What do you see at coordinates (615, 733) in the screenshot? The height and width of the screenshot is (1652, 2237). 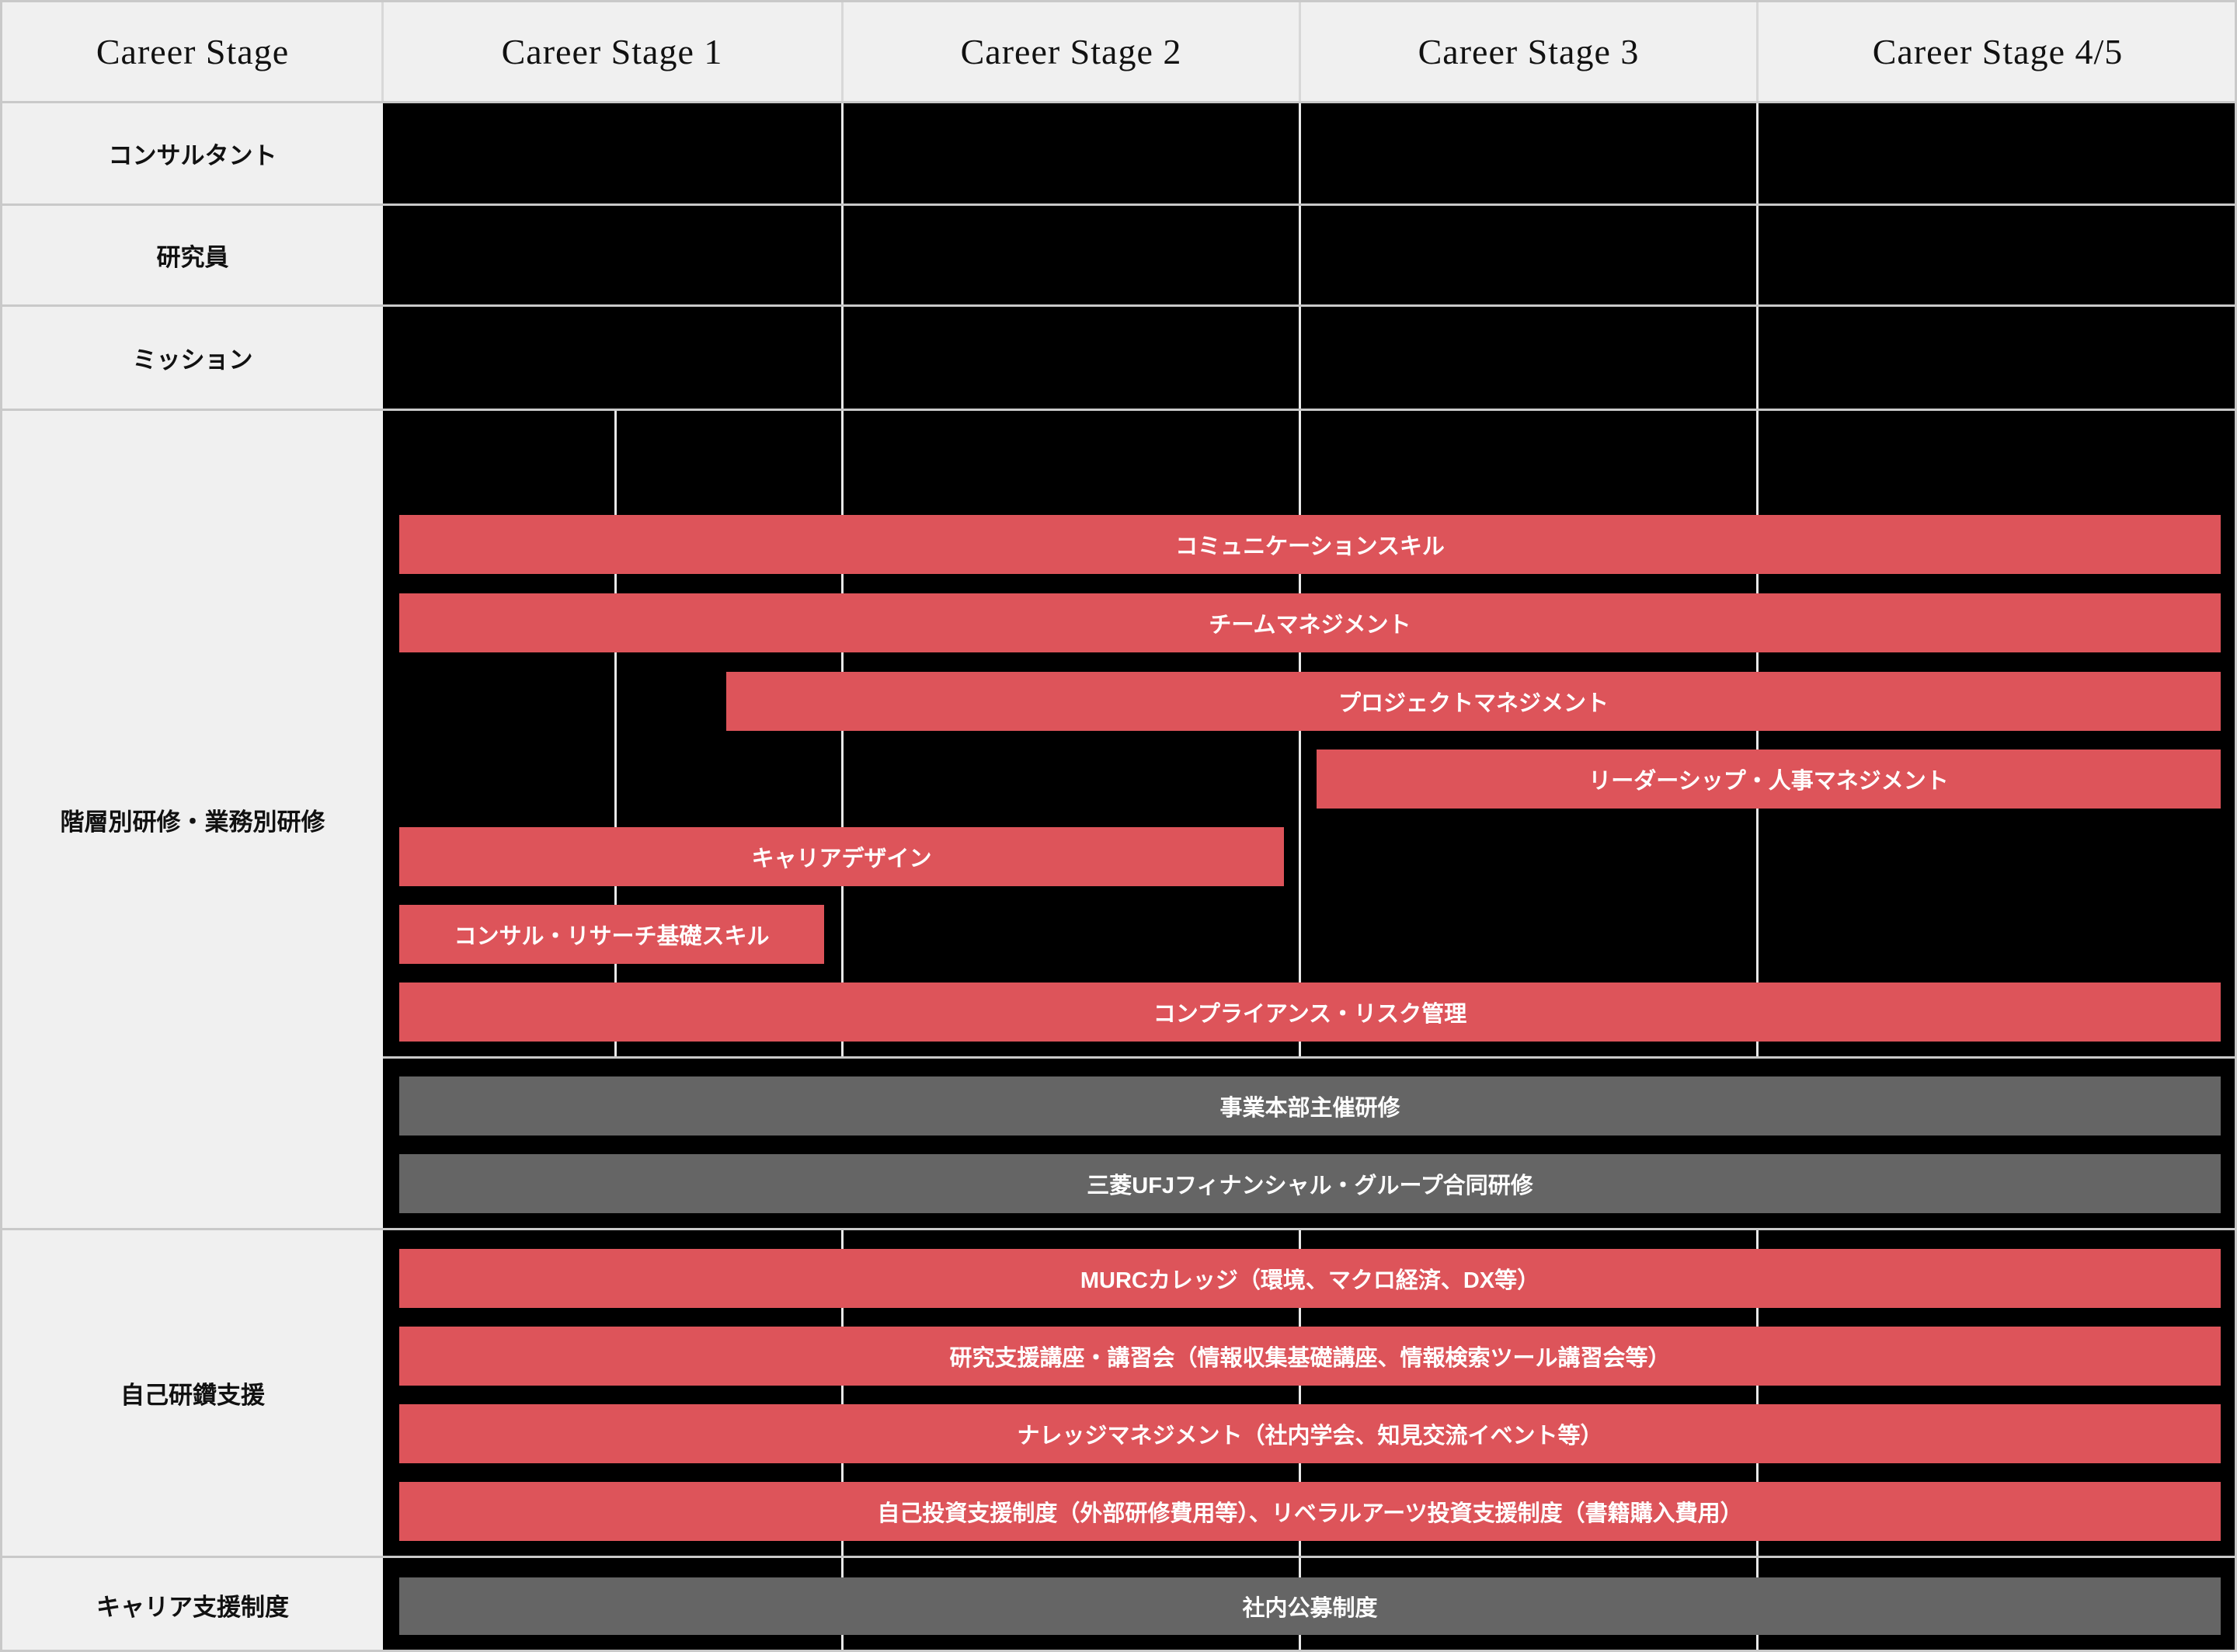 I see `grid-vline-cs1-mid` at bounding box center [615, 733].